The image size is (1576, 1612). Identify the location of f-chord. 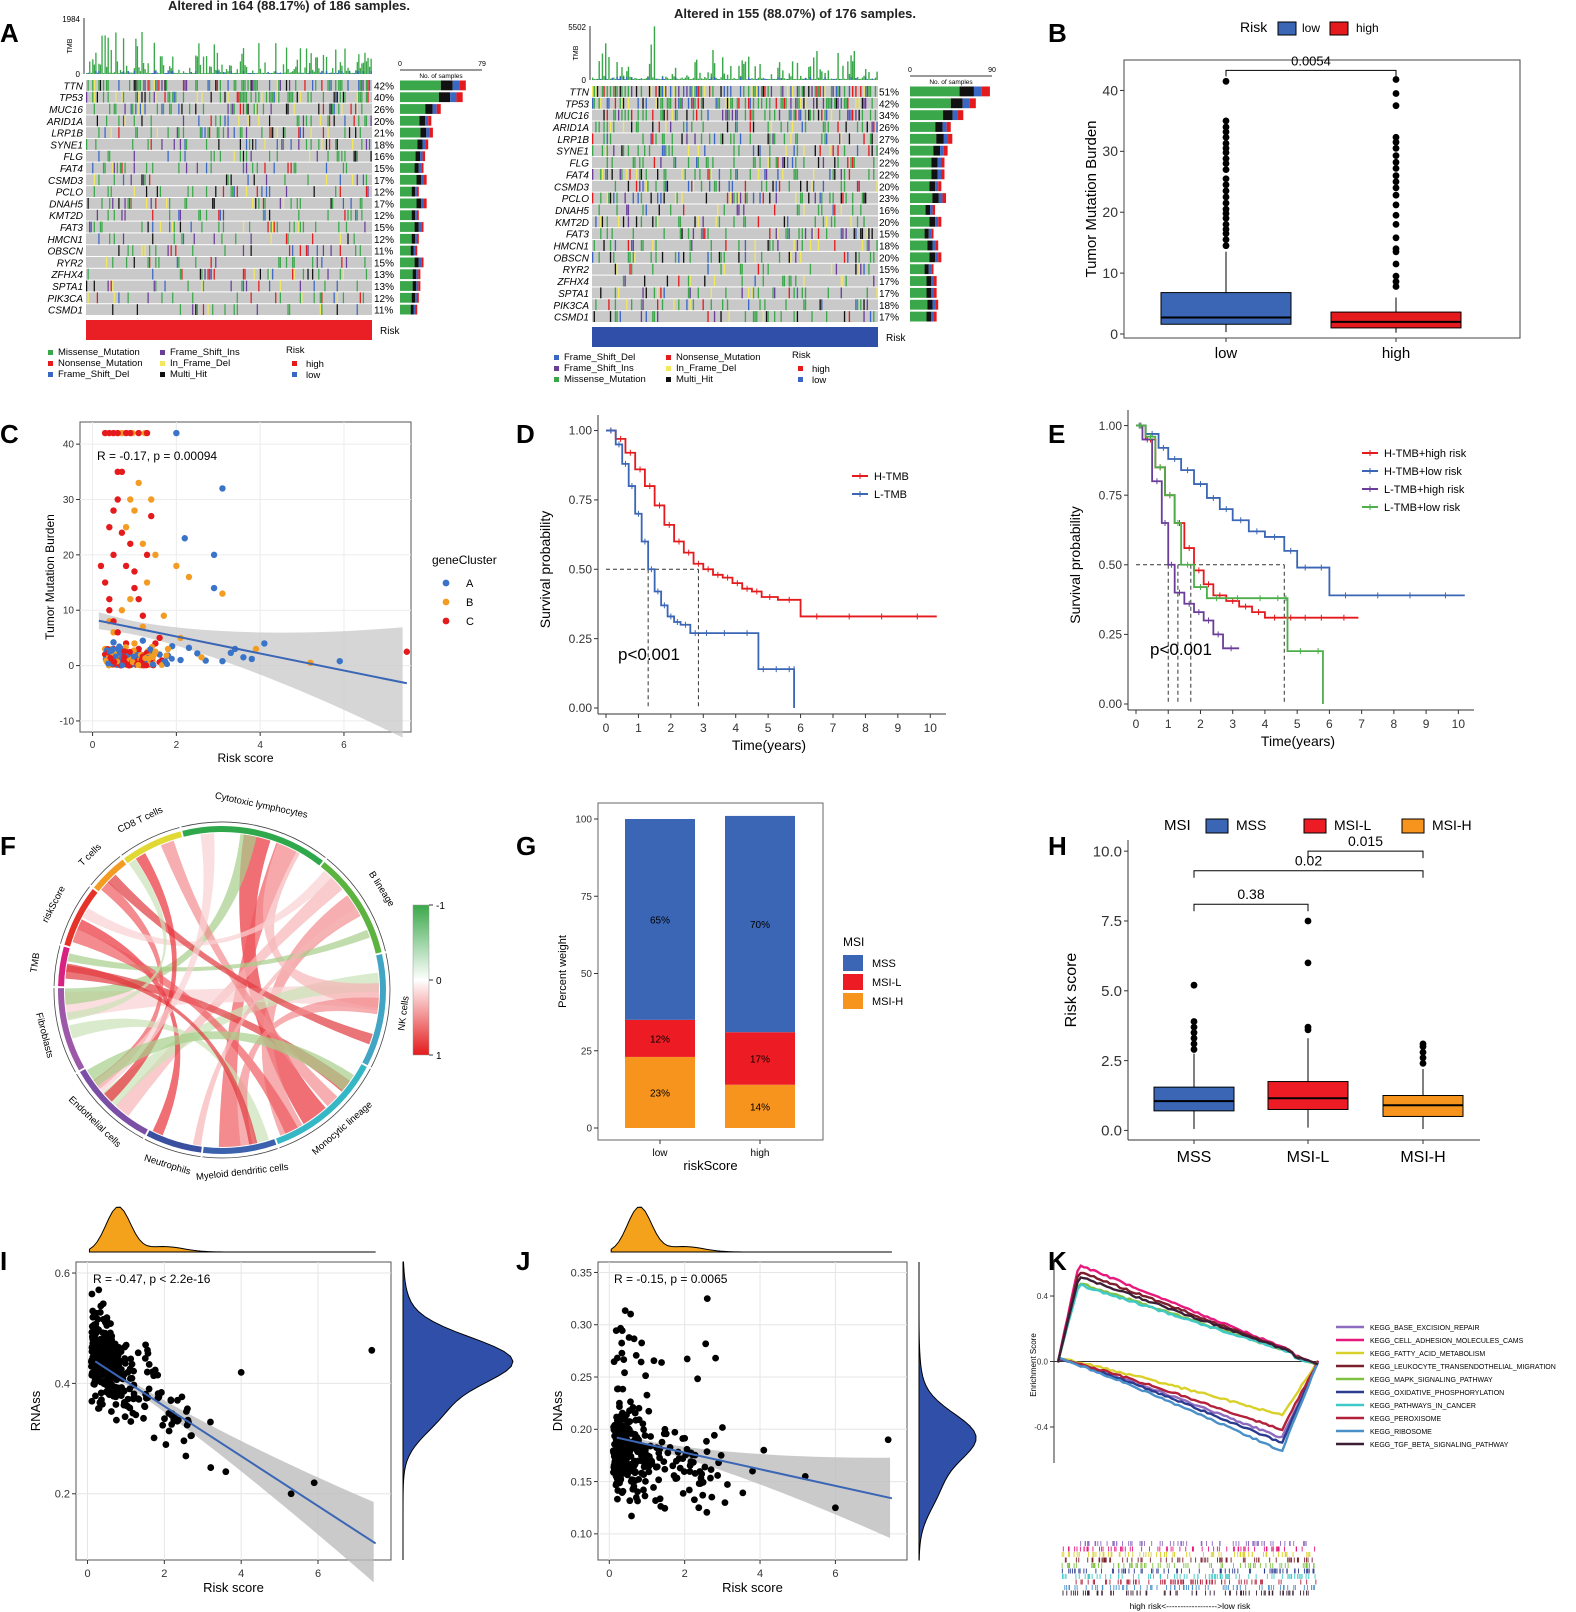
(220, 1061).